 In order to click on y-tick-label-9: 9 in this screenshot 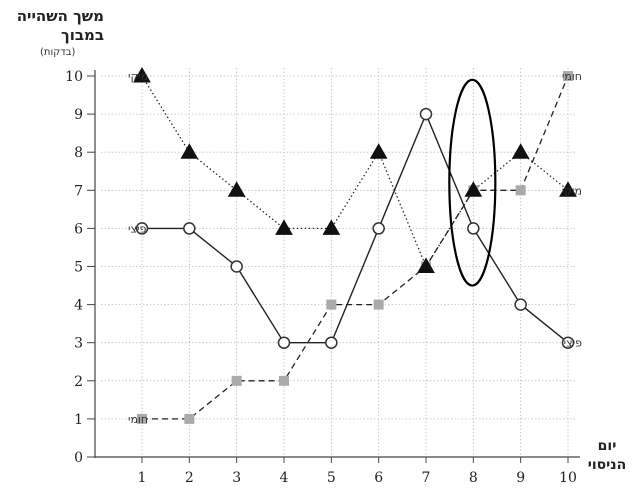, I will do `click(78, 115)`.